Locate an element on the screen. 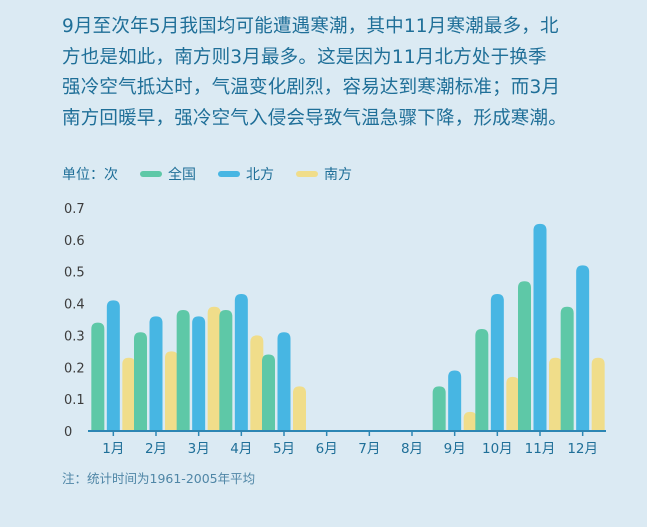  x-tick-label: 1月 is located at coordinates (113, 449).